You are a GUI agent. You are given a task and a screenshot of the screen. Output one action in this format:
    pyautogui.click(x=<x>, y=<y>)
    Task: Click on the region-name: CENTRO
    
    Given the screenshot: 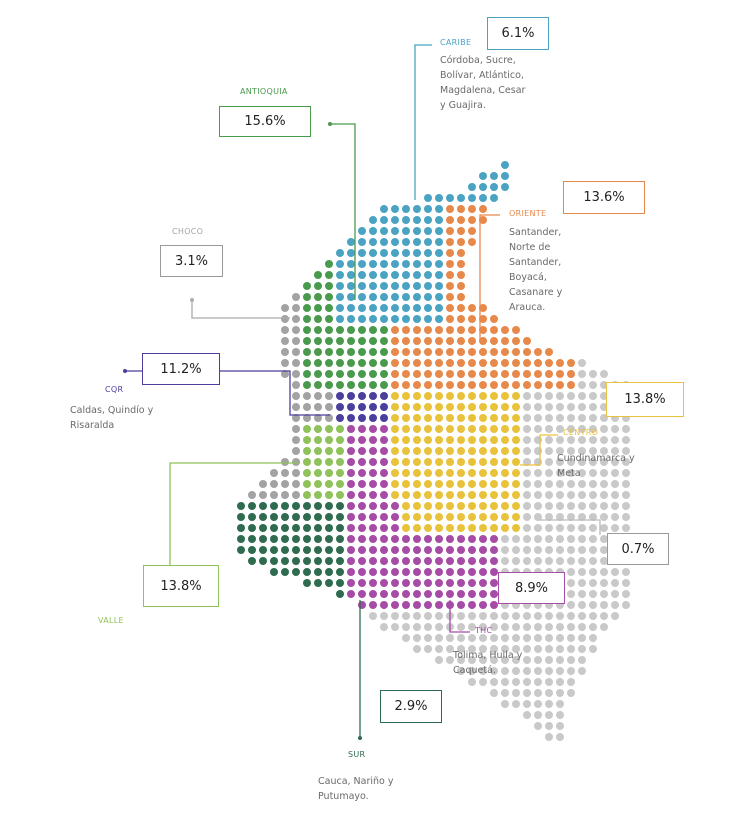 What is the action you would take?
    pyautogui.click(x=581, y=432)
    